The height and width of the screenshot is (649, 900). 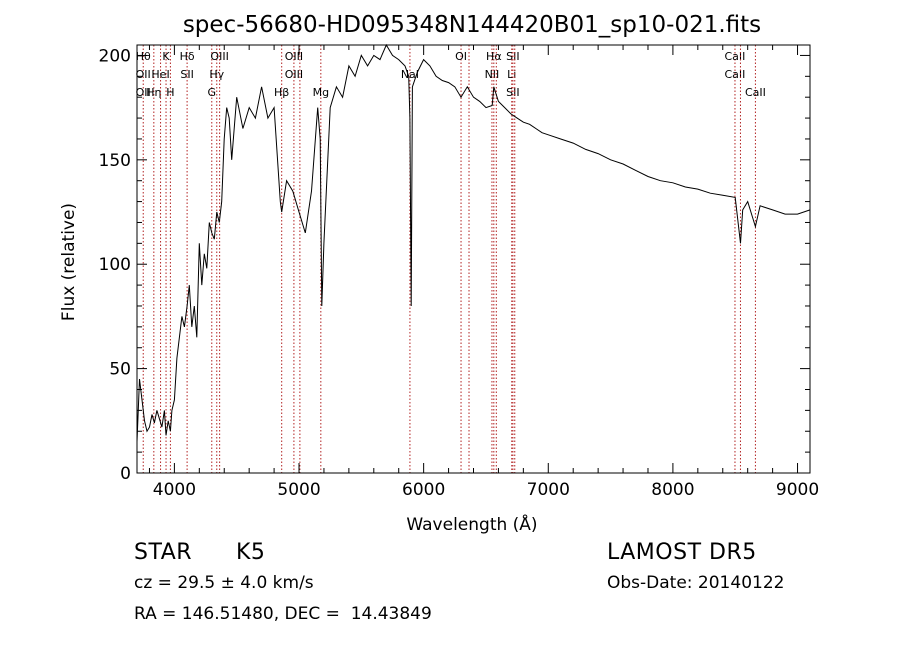 I want to click on x-tick-label: 4000, so click(x=174, y=490).